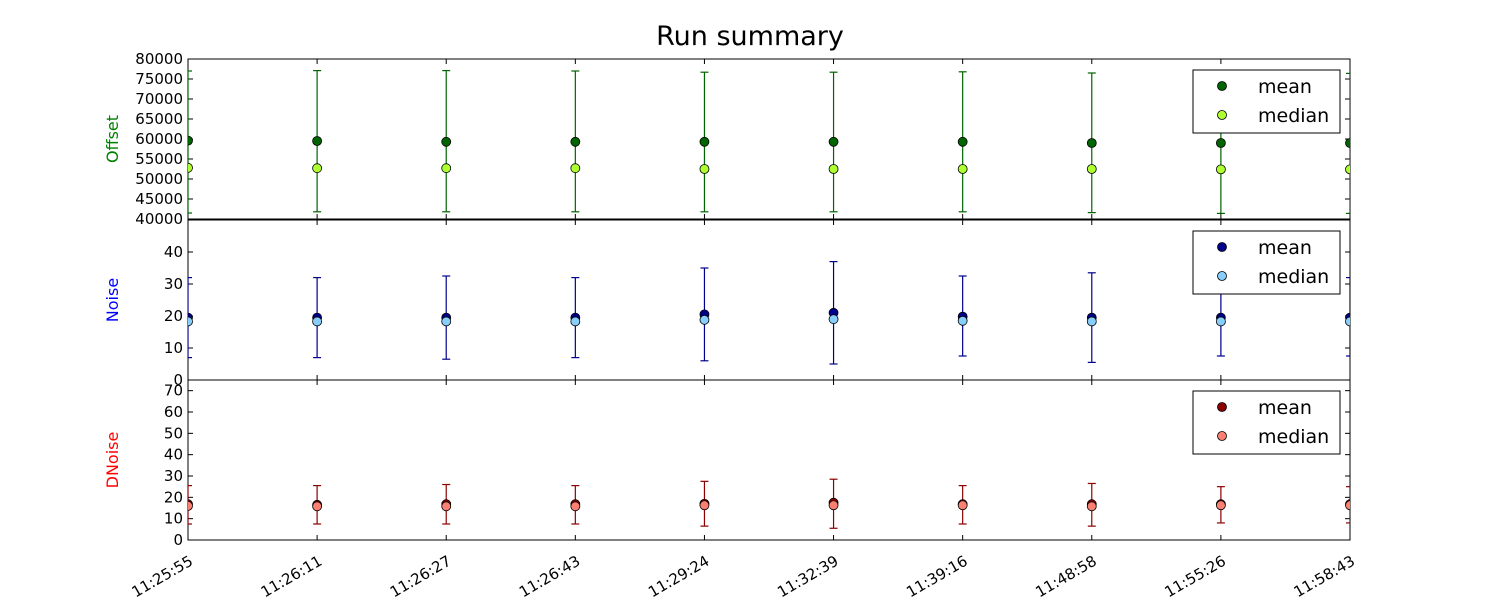 This screenshot has width=1500, height=600. Describe the element at coordinates (173, 519) in the screenshot. I see `dnoise-ytick-label: 10` at that location.